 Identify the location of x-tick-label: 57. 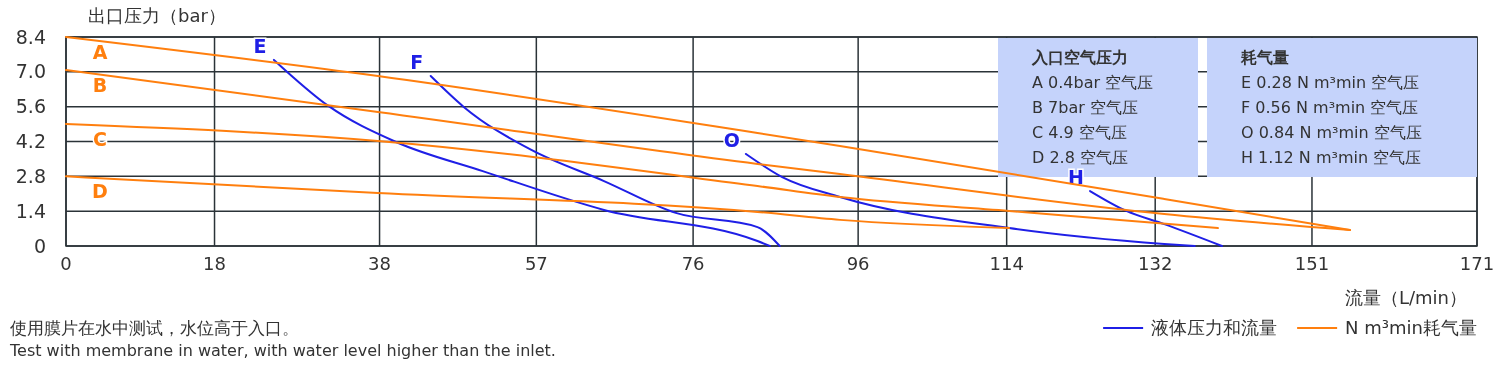
(536, 263).